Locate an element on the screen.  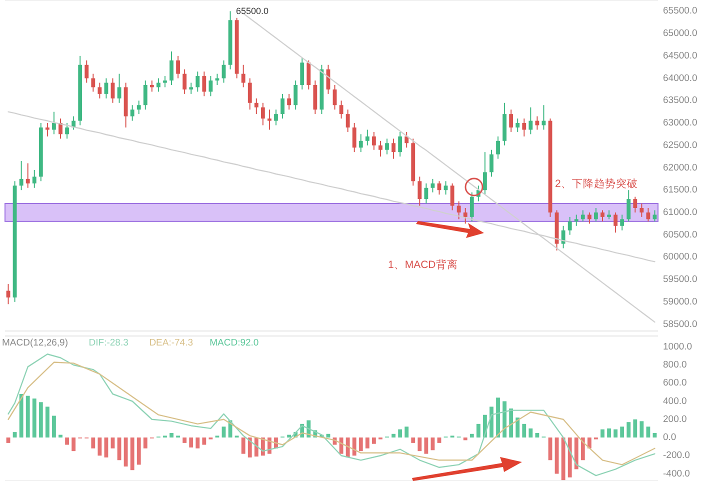
y-tick-label: 64000.0 is located at coordinates (680, 78).